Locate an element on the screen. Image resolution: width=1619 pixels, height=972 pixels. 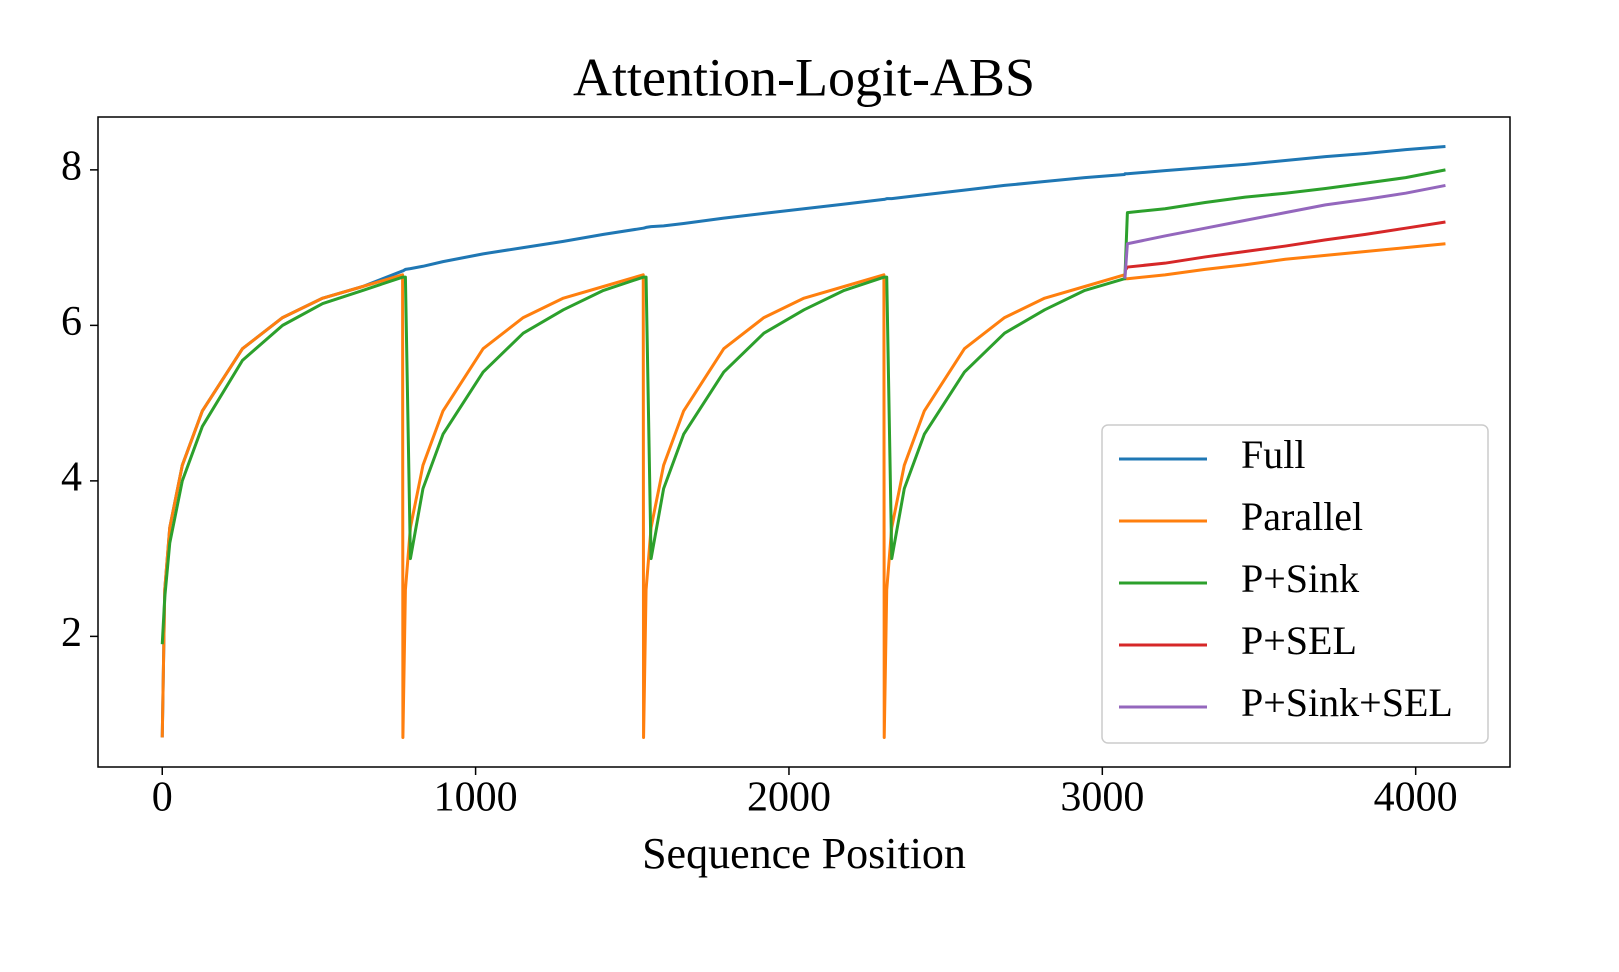
x-tick-label: 3000 is located at coordinates (1102, 798).